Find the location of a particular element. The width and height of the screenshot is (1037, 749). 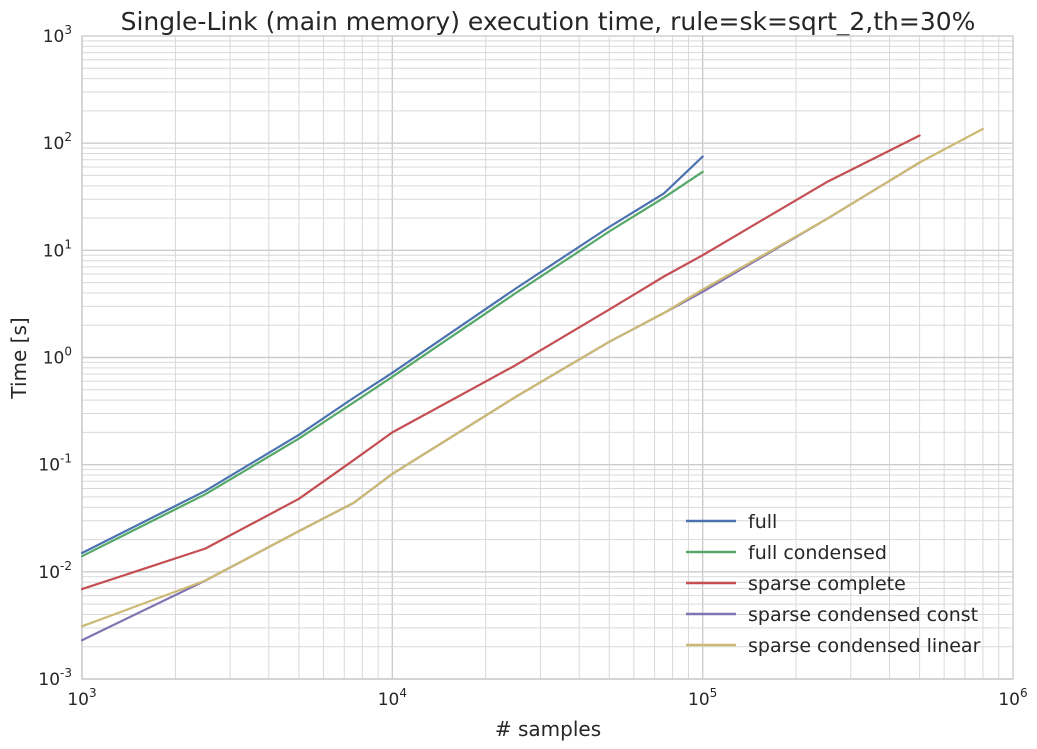

y-tick-label: 10⁻³ is located at coordinates (55, 678).